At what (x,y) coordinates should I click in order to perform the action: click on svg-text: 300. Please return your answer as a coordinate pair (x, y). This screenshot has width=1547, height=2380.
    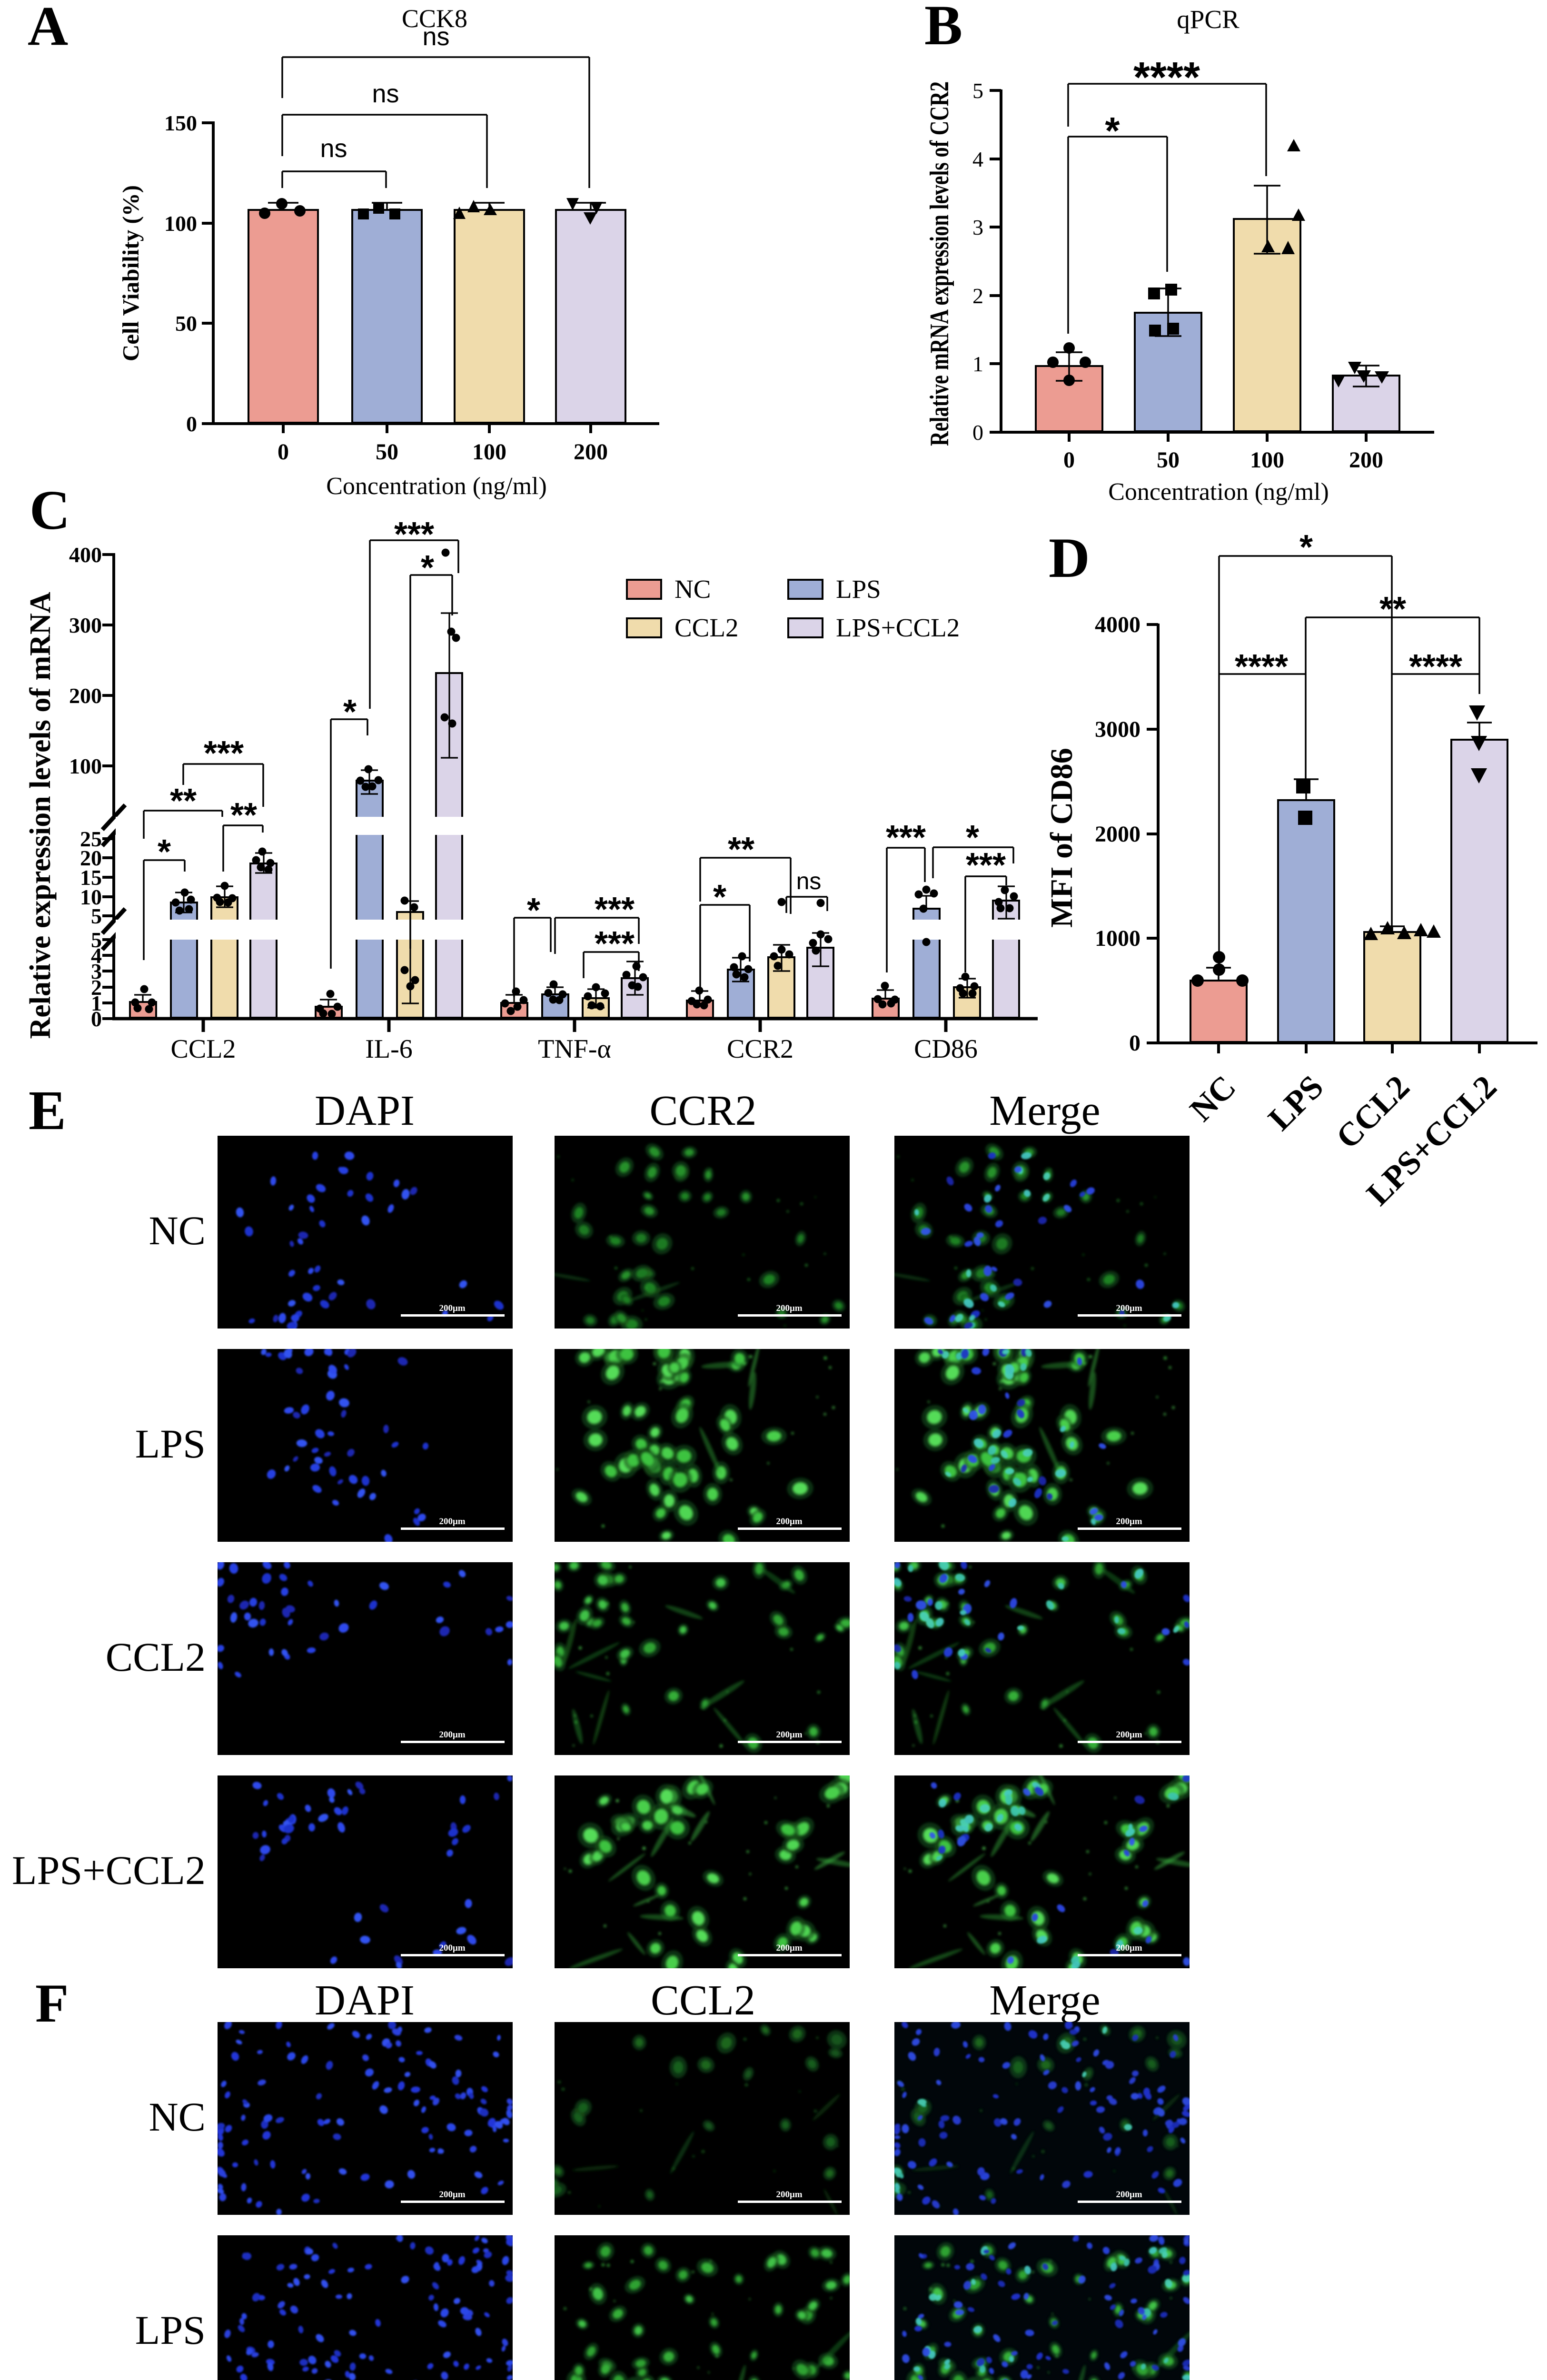
    Looking at the image, I should click on (85, 625).